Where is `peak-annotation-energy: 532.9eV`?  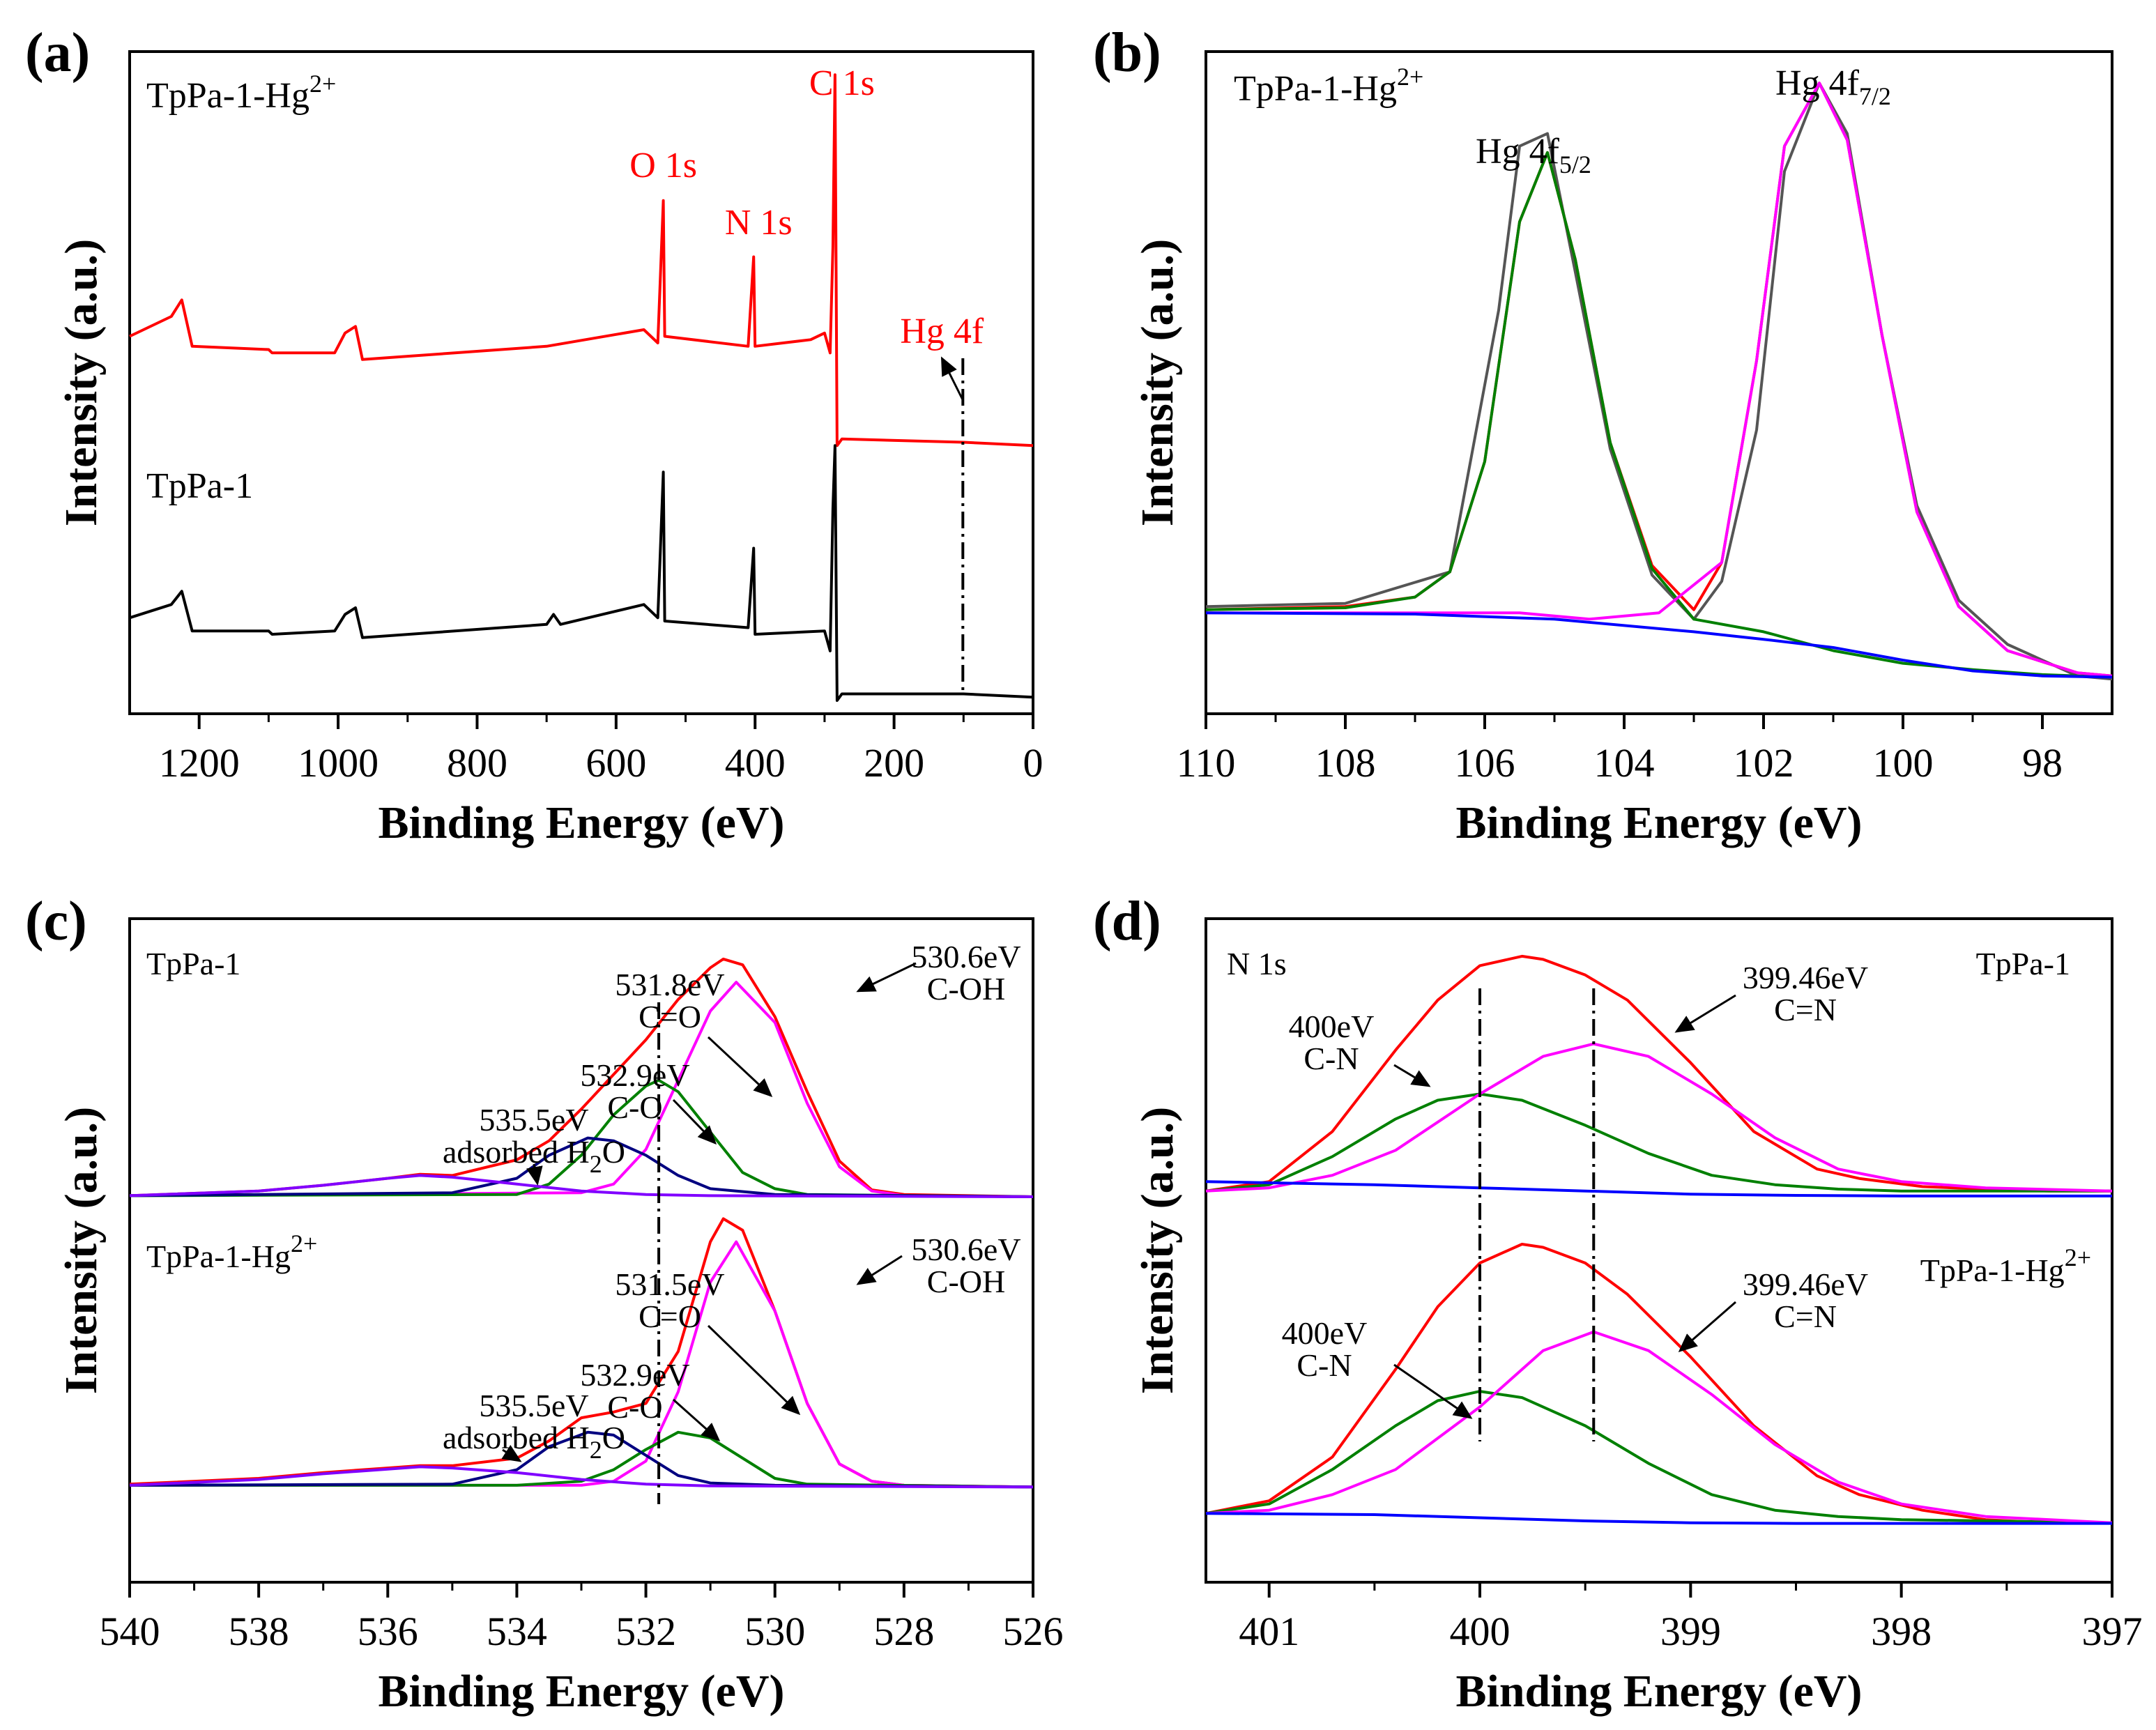 peak-annotation-energy: 532.9eV is located at coordinates (634, 1375).